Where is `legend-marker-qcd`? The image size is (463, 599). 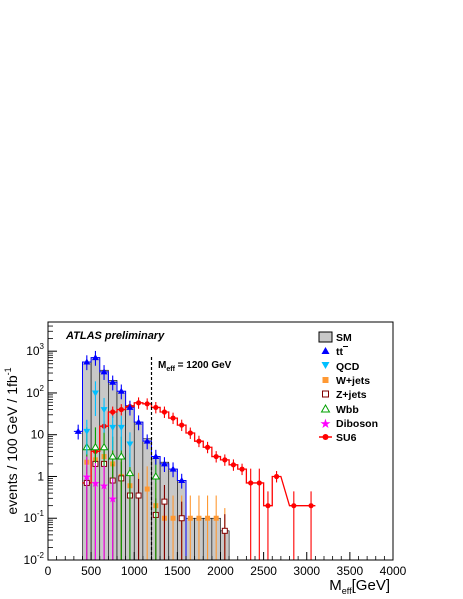 legend-marker-qcd is located at coordinates (325, 365).